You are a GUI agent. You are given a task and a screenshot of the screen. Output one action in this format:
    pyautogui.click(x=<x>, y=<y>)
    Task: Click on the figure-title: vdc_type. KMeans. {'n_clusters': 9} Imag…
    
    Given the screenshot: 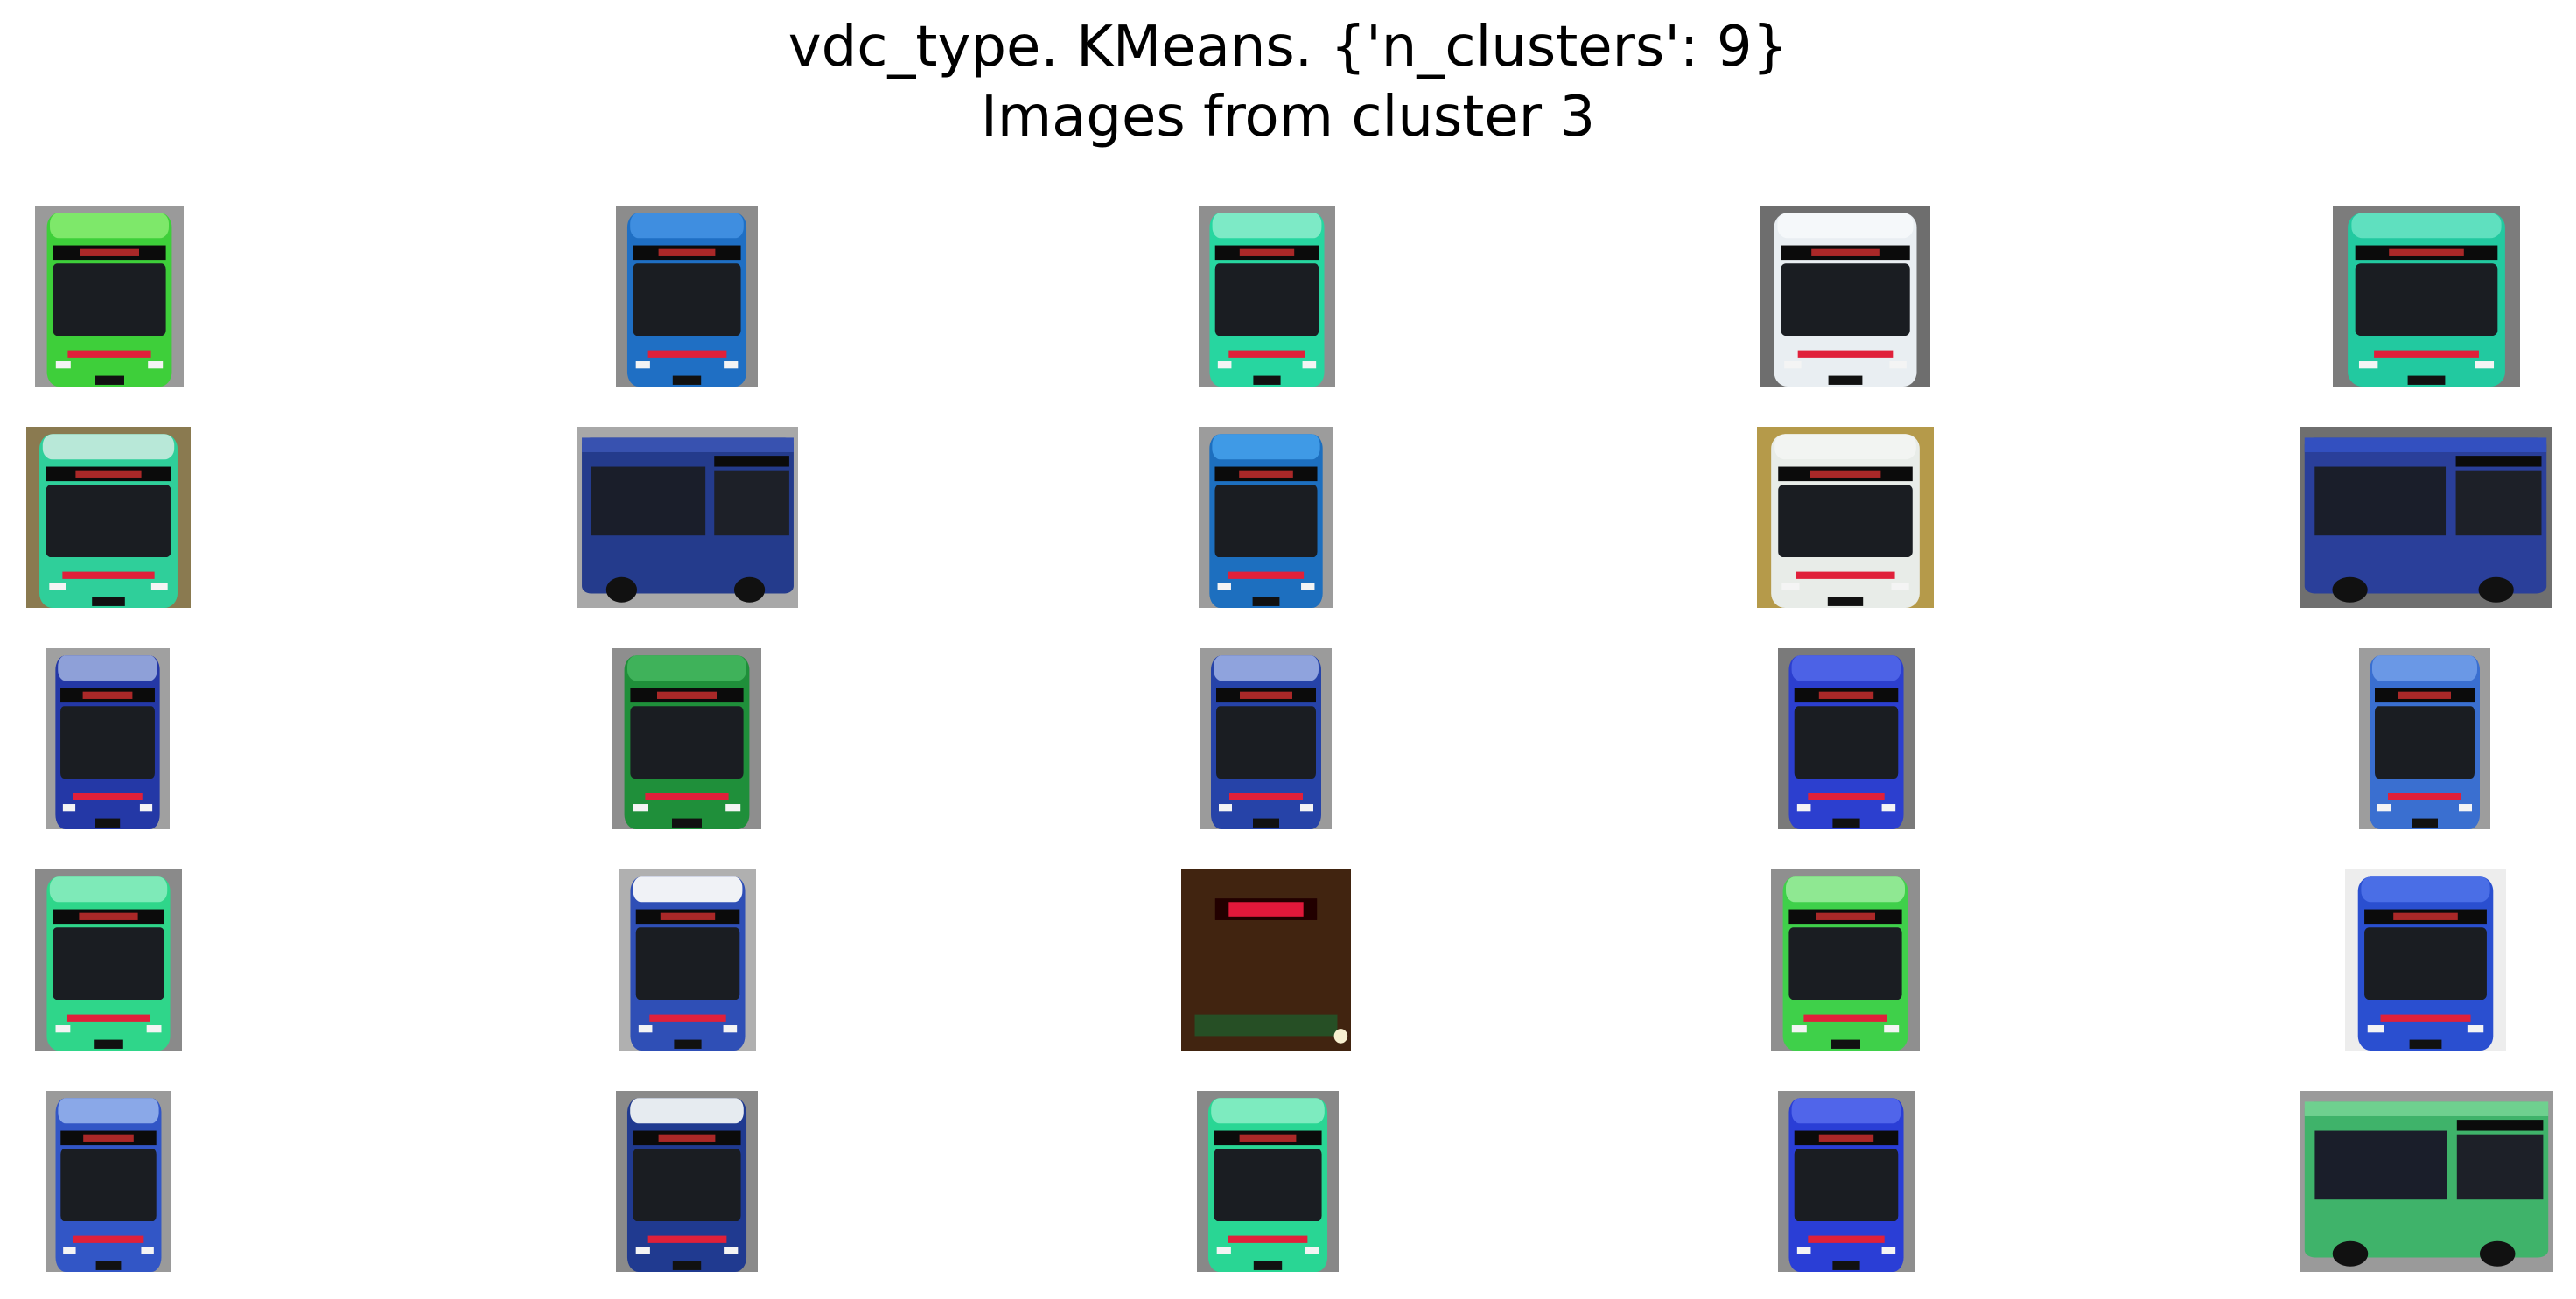 What is the action you would take?
    pyautogui.click(x=1288, y=82)
    